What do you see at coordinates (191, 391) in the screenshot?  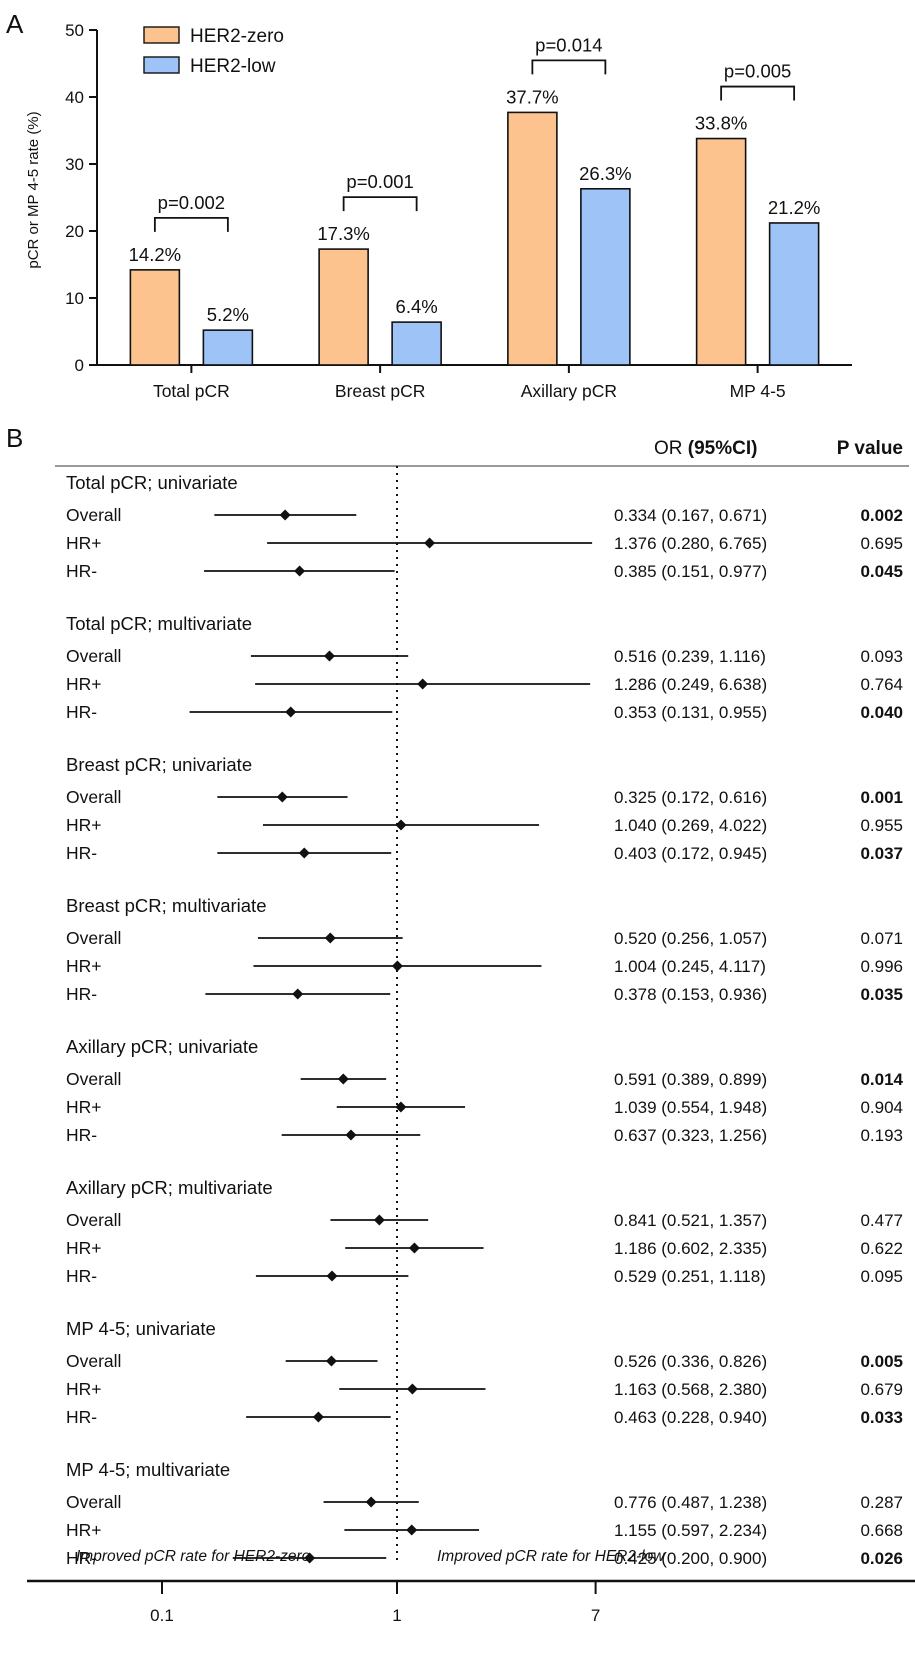 I see `x-tick-label: Total pCR` at bounding box center [191, 391].